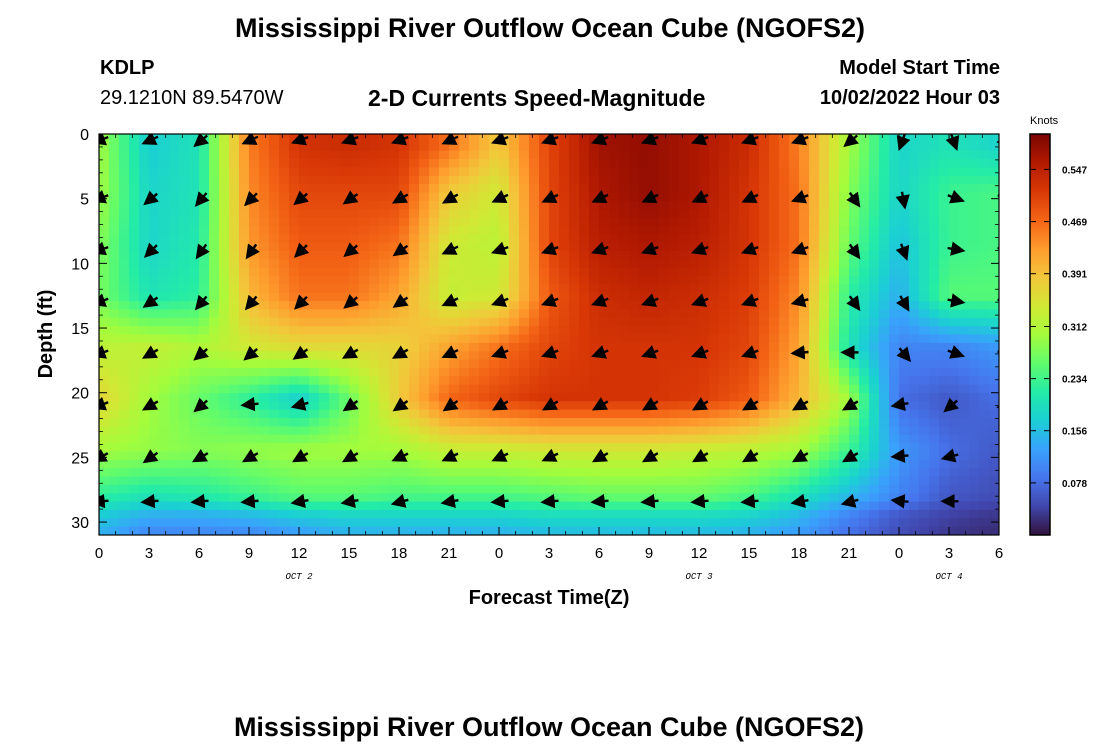  I want to click on colorbar-ramp, so click(1040, 334).